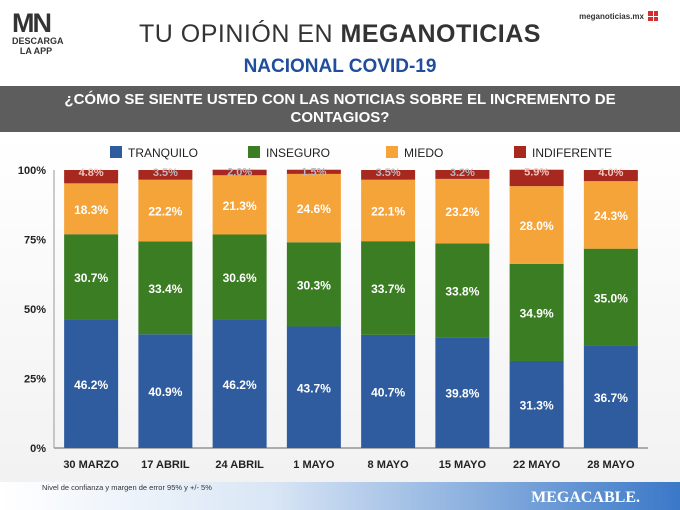  What do you see at coordinates (537, 465) in the screenshot?
I see `x-tick-label: 22 MAYO` at bounding box center [537, 465].